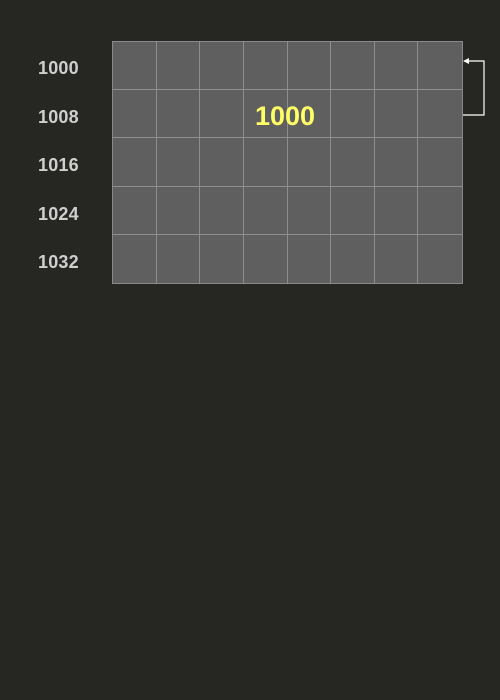  Describe the element at coordinates (58, 116) in the screenshot. I see `address-label-1008: 1008` at that location.